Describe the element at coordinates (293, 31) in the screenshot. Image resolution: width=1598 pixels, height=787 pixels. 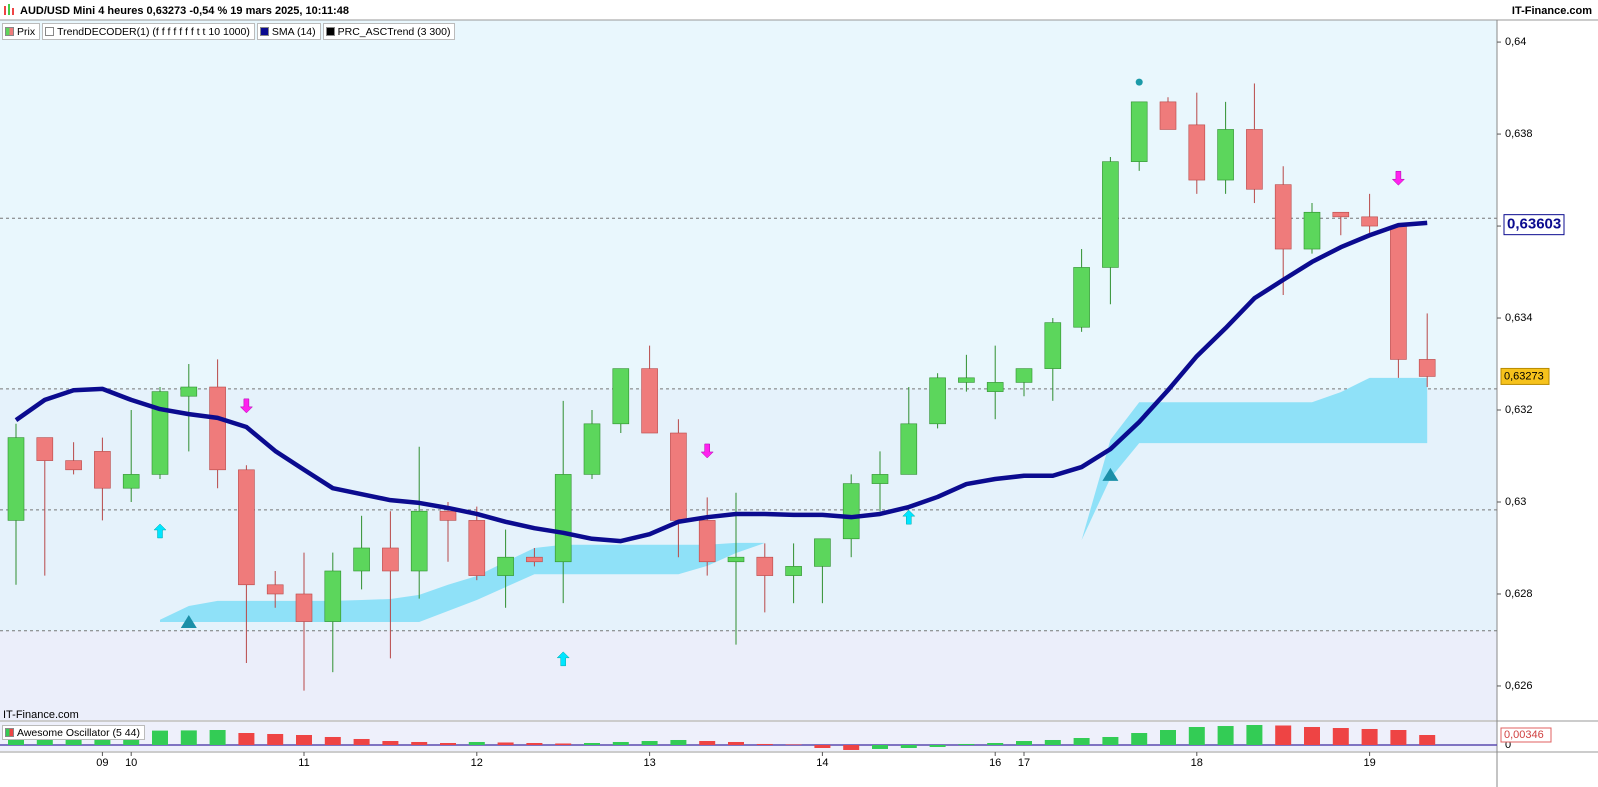
I see `legend-label: SMA (14)` at that location.